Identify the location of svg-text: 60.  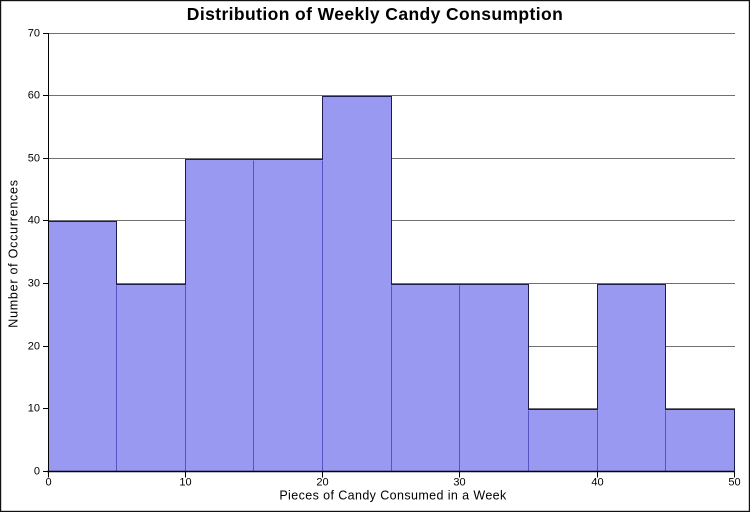
(34, 96).